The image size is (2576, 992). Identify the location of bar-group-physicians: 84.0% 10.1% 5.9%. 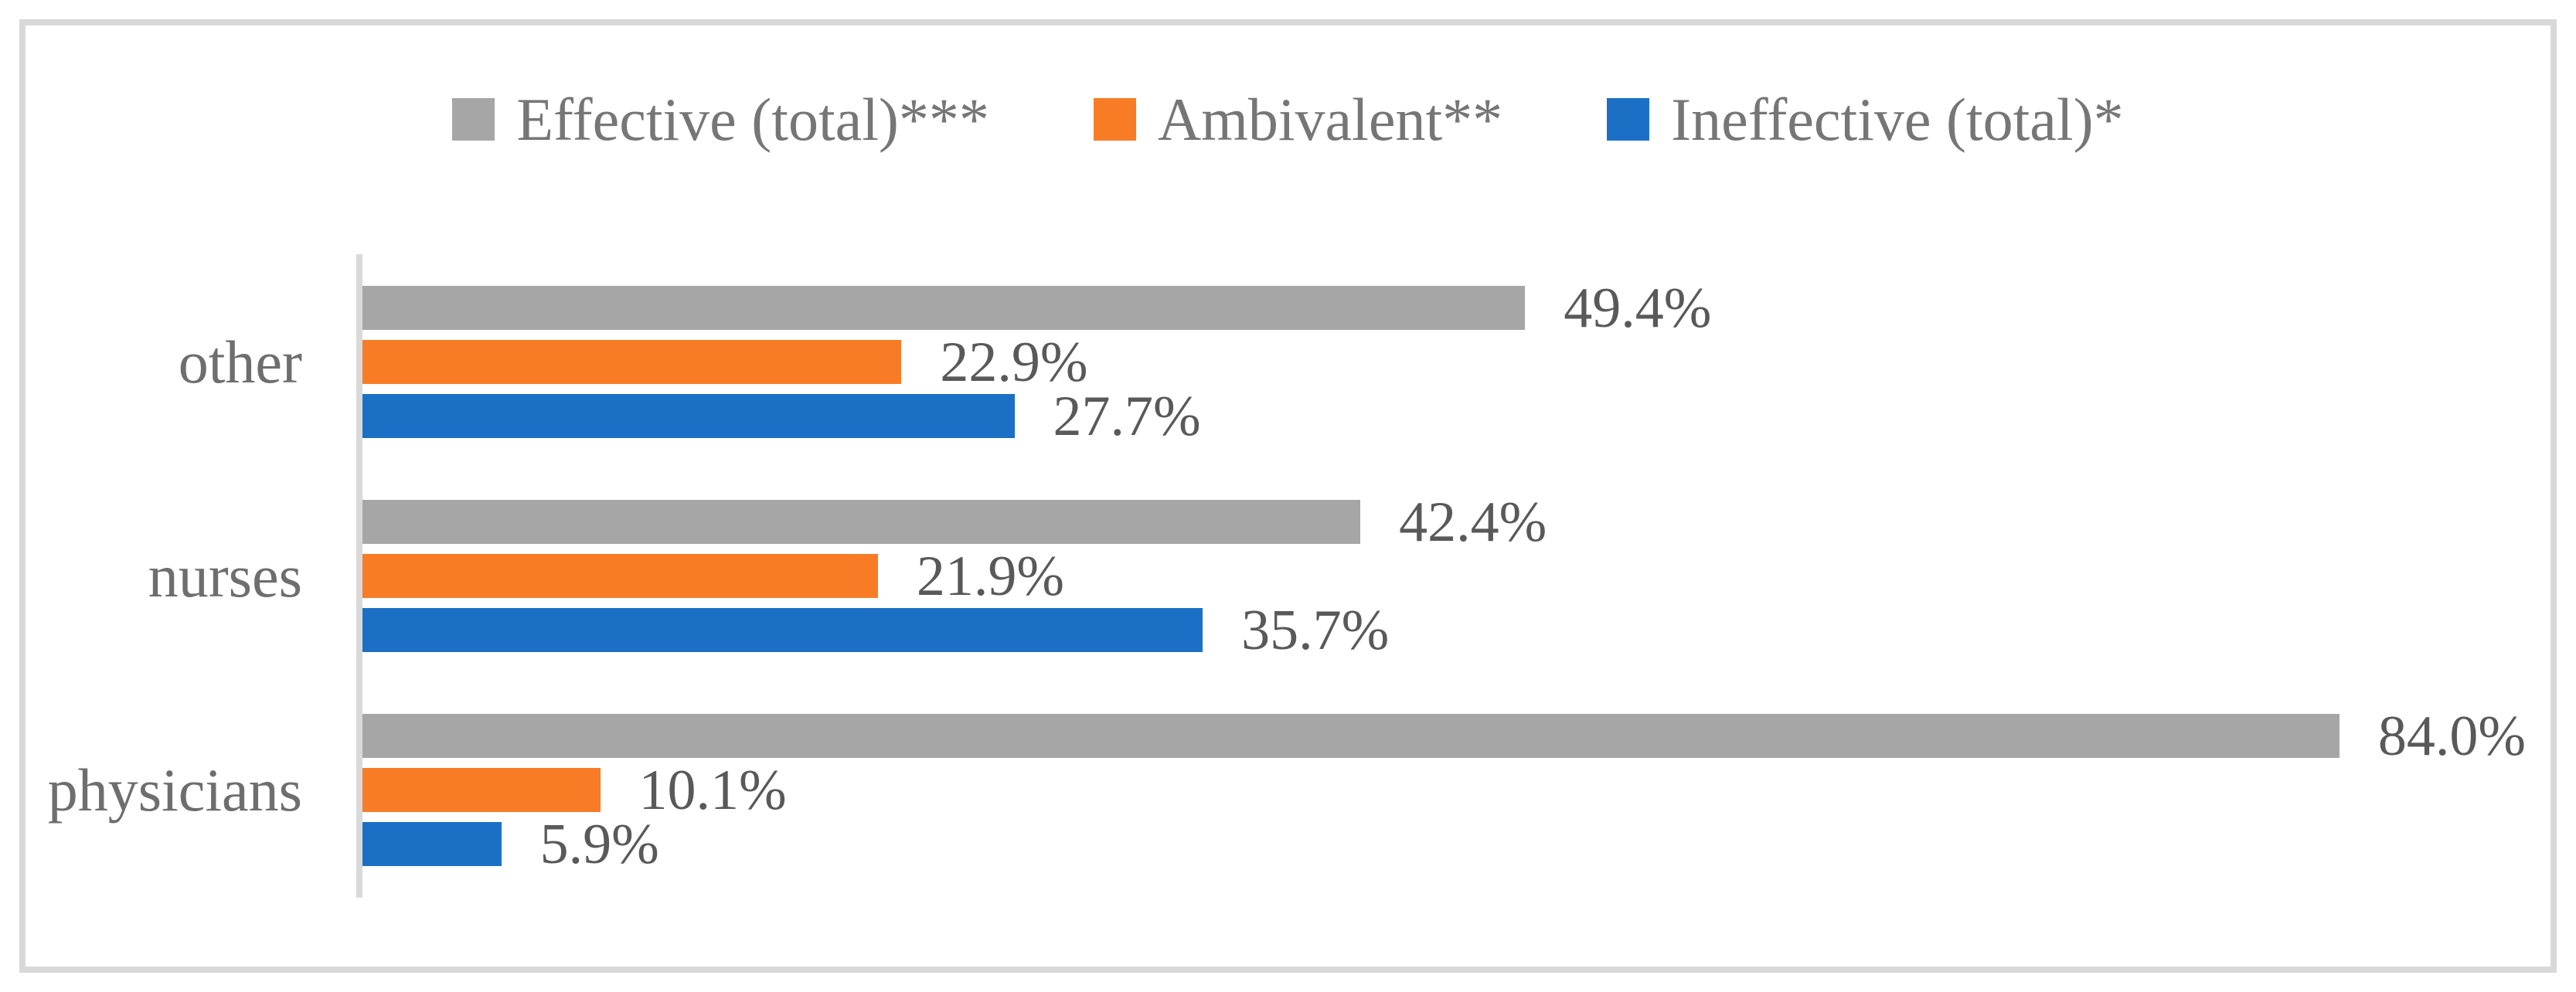
(1456, 790).